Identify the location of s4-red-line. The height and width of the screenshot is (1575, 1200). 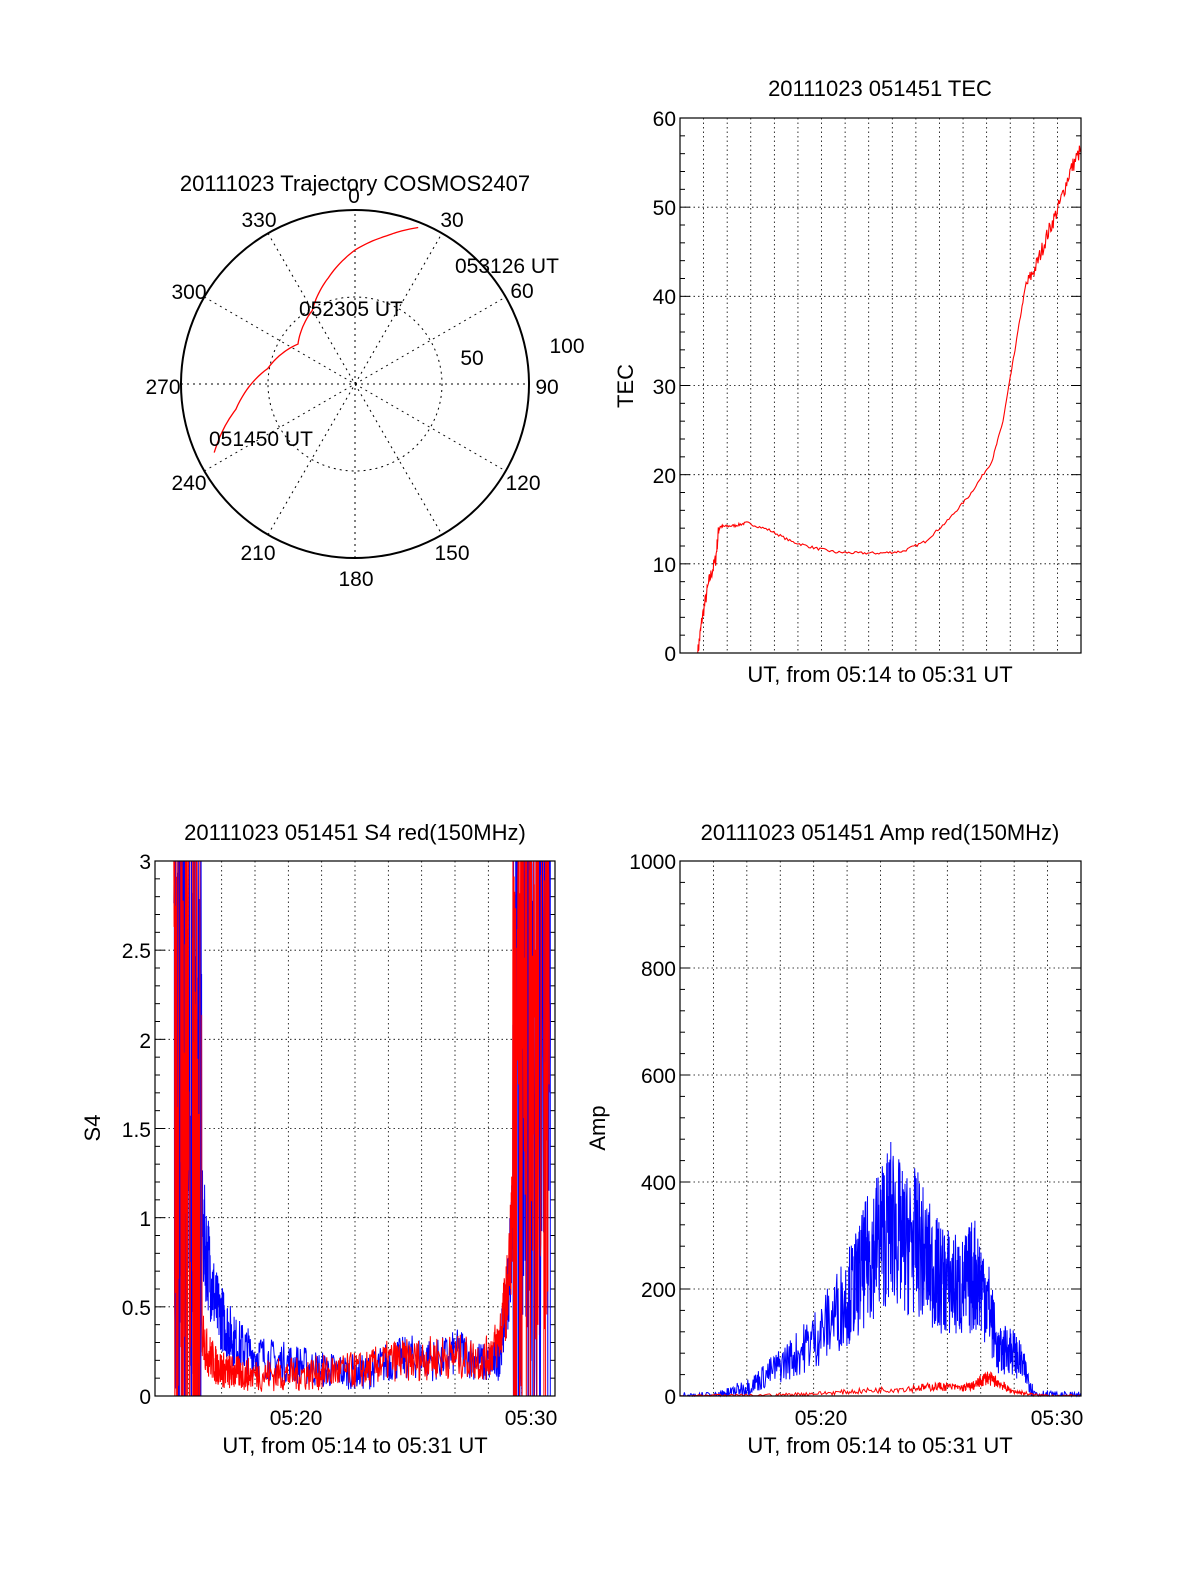
(362, 1128).